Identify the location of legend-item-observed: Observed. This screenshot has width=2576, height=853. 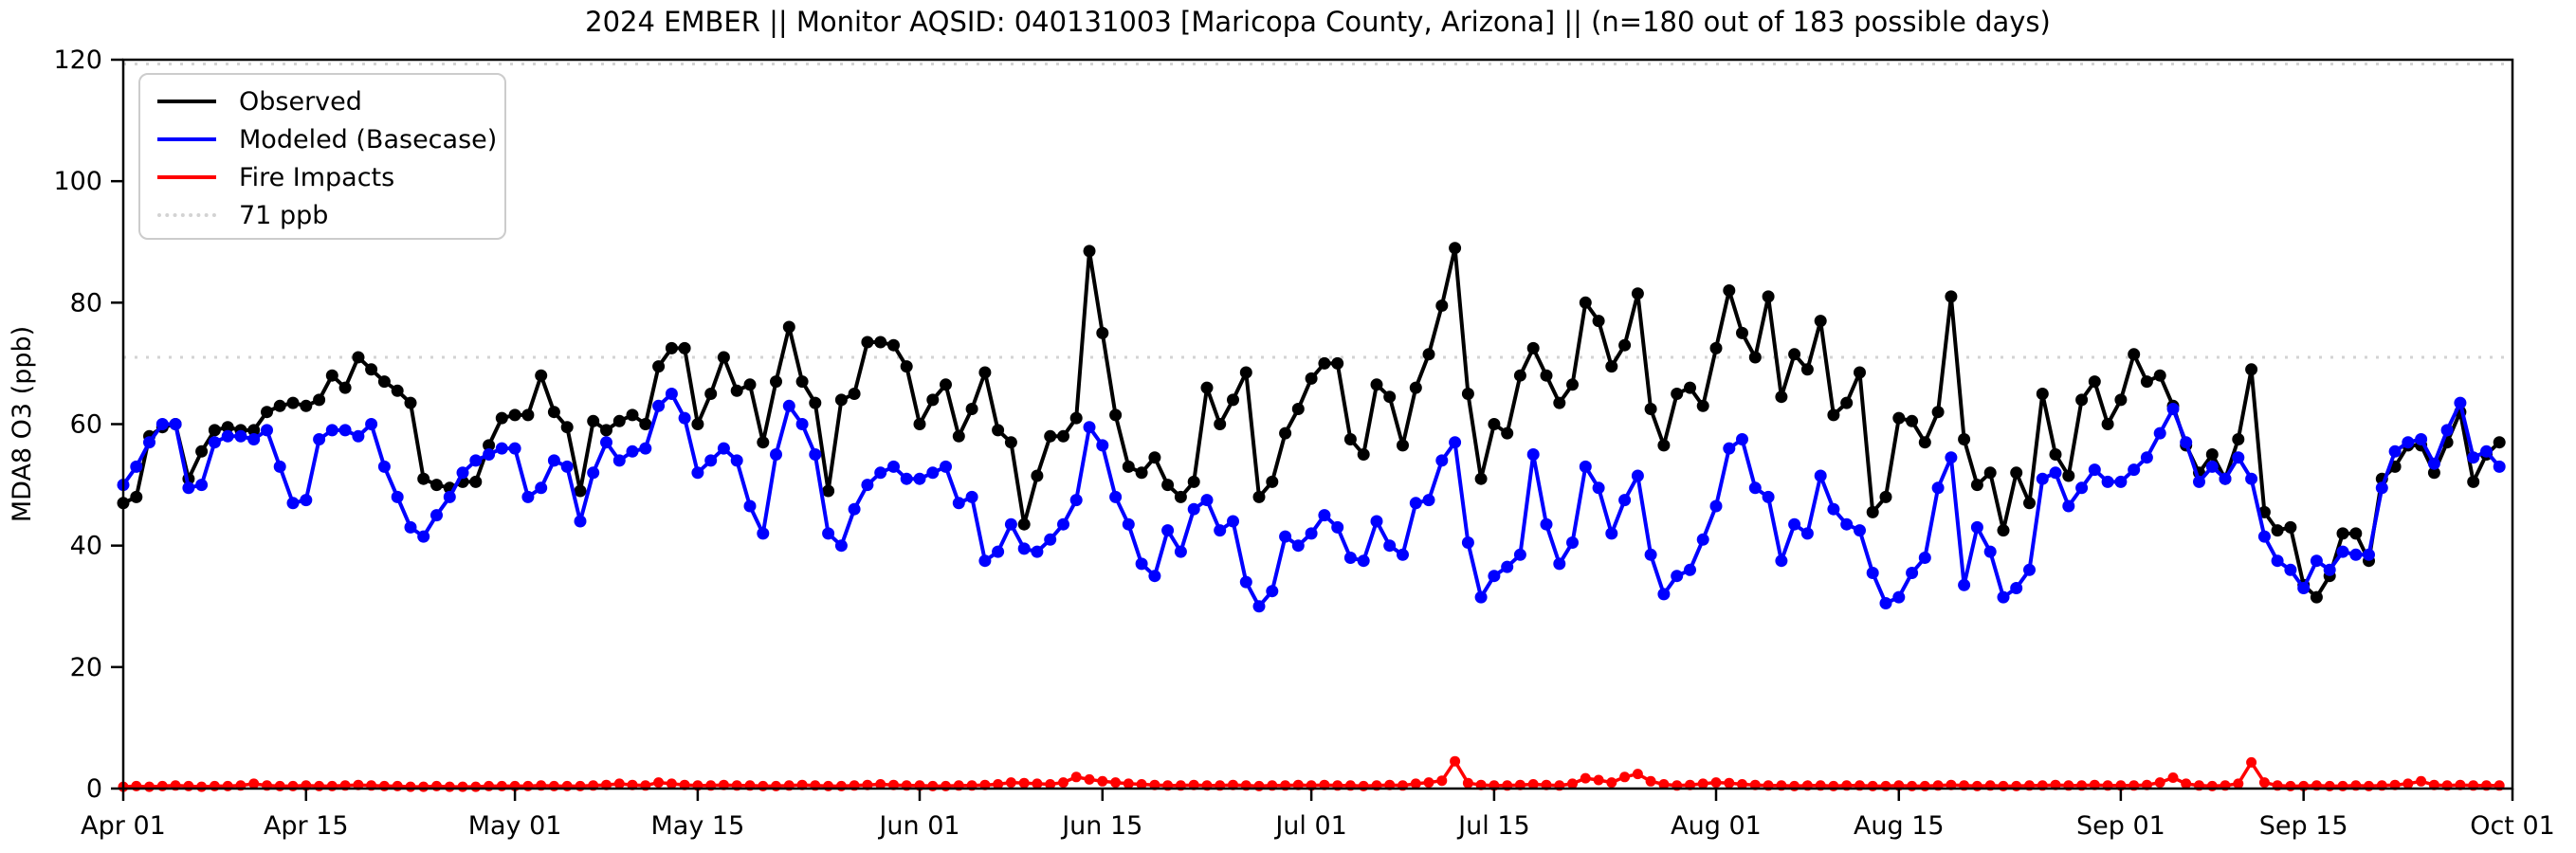
(330, 101).